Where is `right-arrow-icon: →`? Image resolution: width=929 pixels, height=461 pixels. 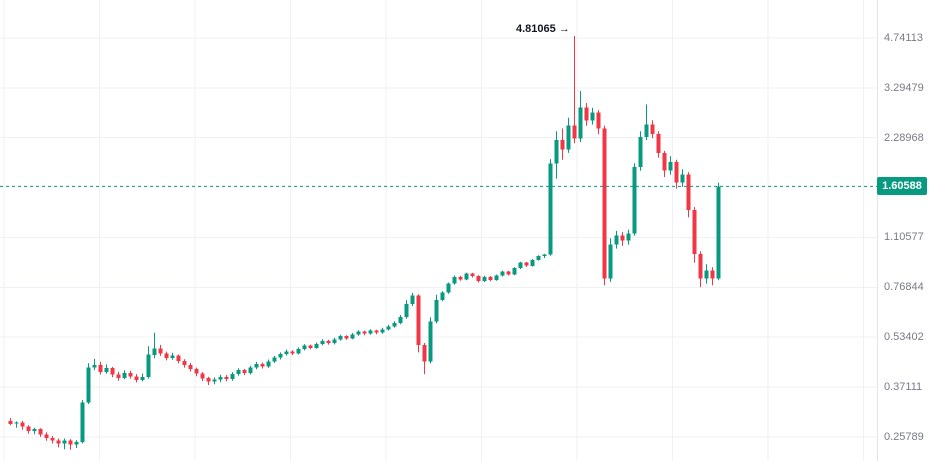 right-arrow-icon: → is located at coordinates (564, 29).